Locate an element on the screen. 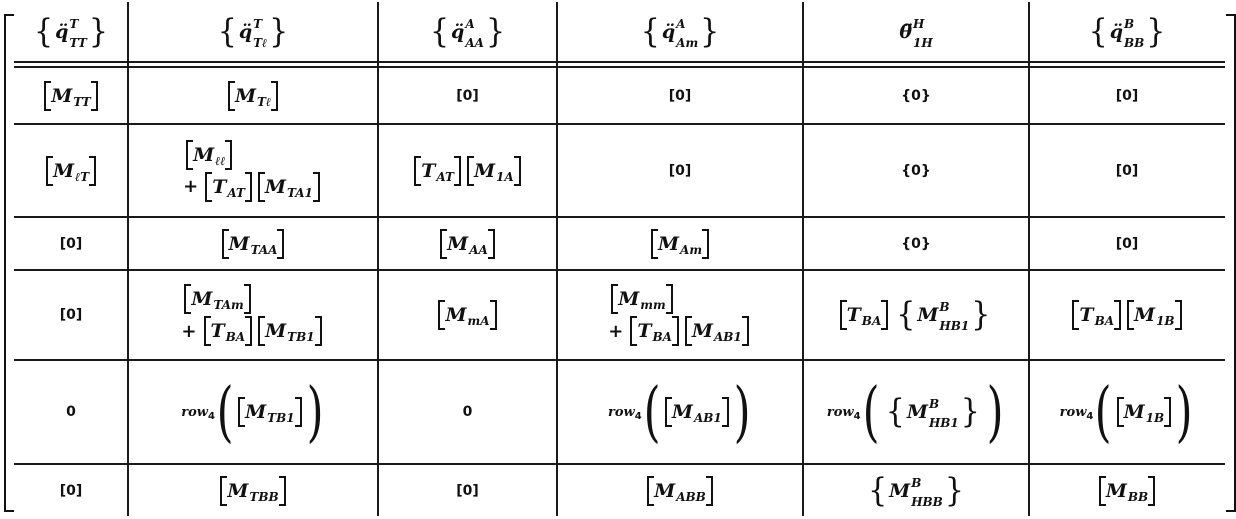  subscript: 1A is located at coordinates (505, 176).